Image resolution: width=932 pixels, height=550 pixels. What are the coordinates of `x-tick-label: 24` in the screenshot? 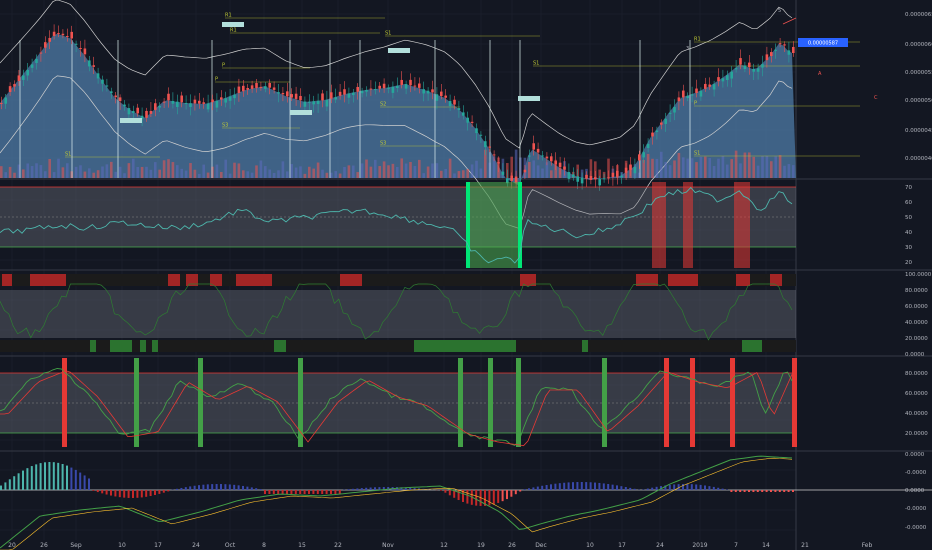 It's located at (196, 545).